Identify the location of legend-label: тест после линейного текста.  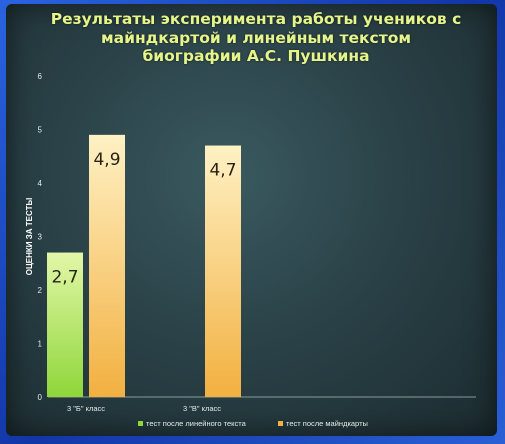
(196, 423).